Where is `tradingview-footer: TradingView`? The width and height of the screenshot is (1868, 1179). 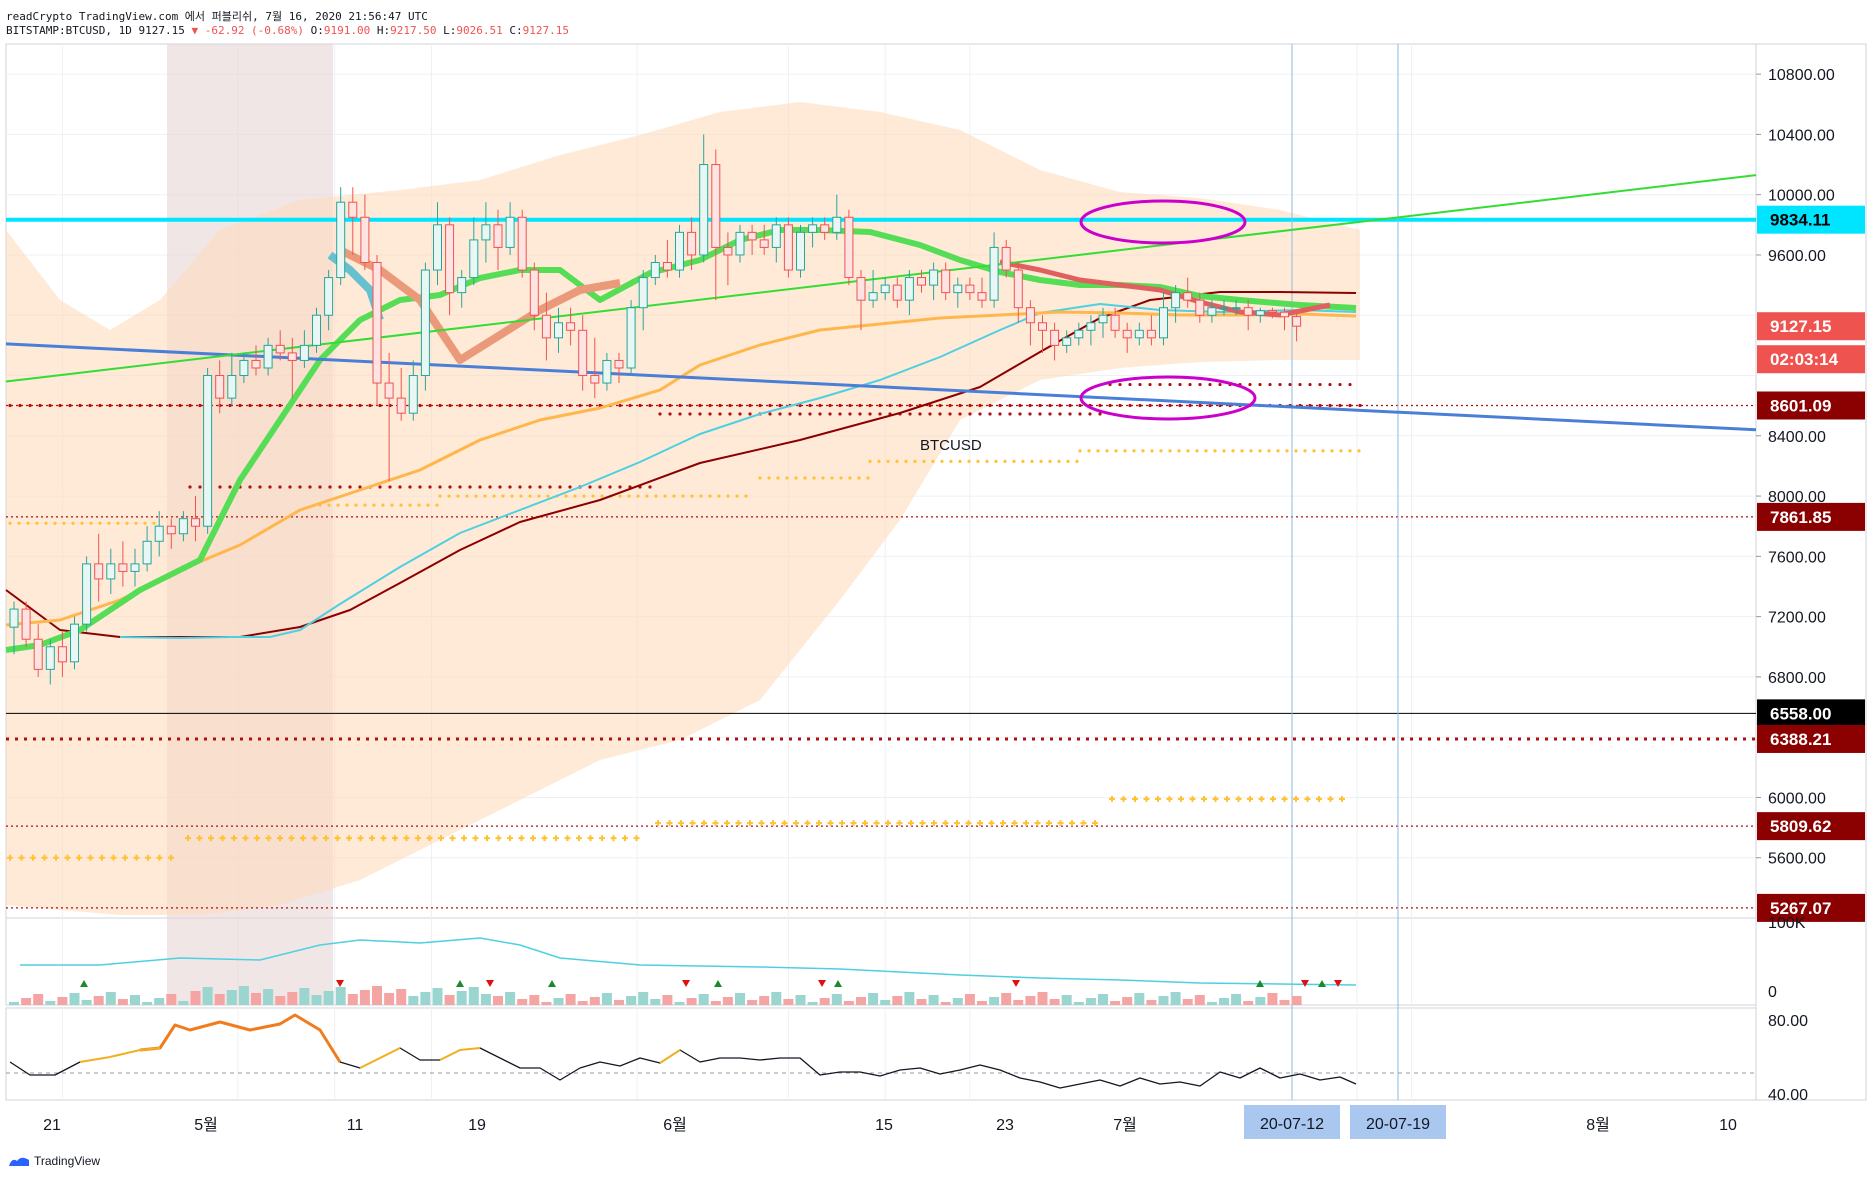 tradingview-footer: TradingView is located at coordinates (54, 1161).